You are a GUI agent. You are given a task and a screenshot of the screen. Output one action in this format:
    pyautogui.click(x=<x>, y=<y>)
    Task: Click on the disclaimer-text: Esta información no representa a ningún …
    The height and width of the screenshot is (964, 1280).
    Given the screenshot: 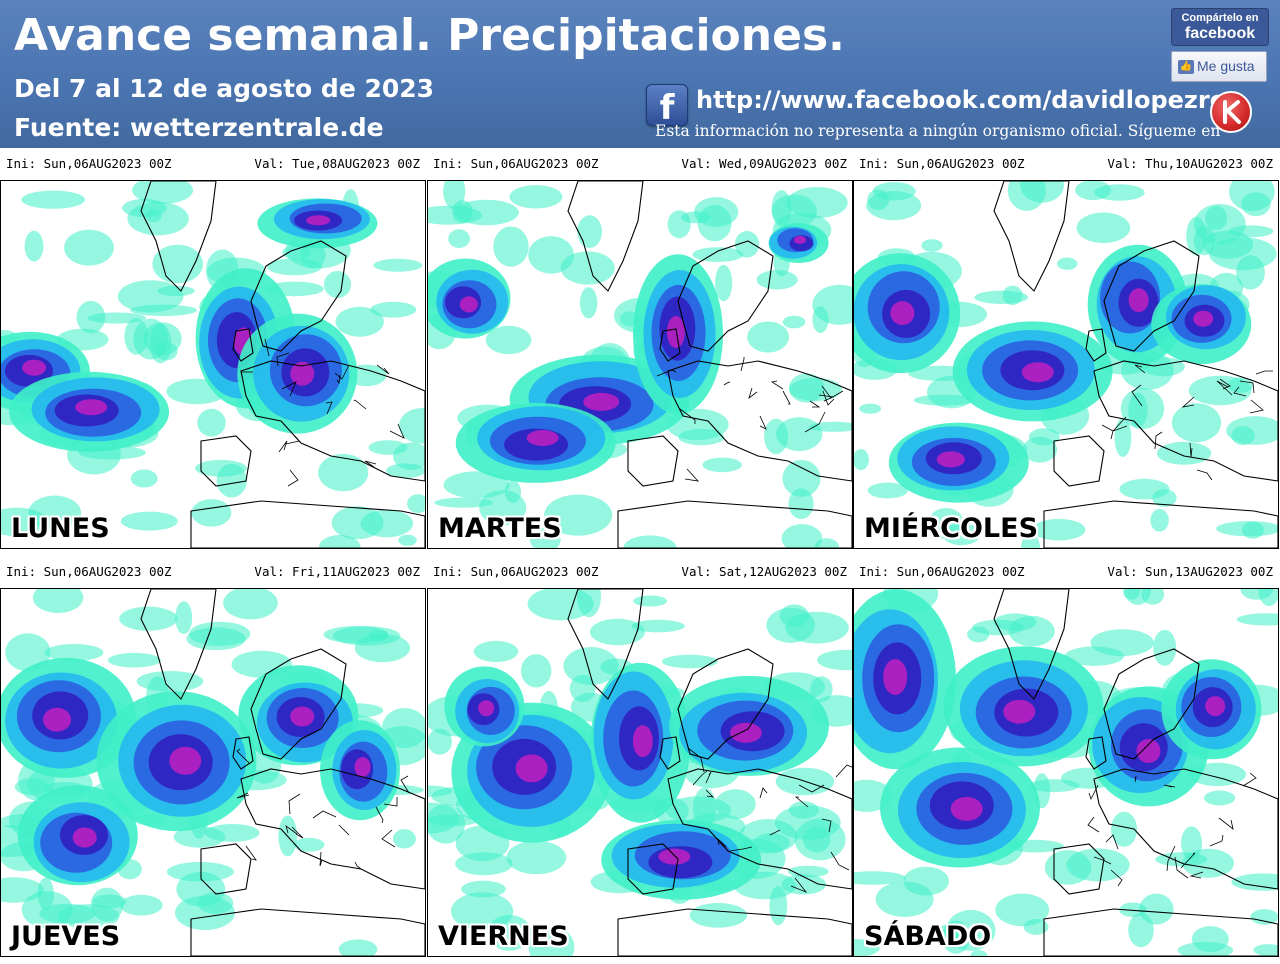 What is the action you would take?
    pyautogui.click(x=938, y=131)
    